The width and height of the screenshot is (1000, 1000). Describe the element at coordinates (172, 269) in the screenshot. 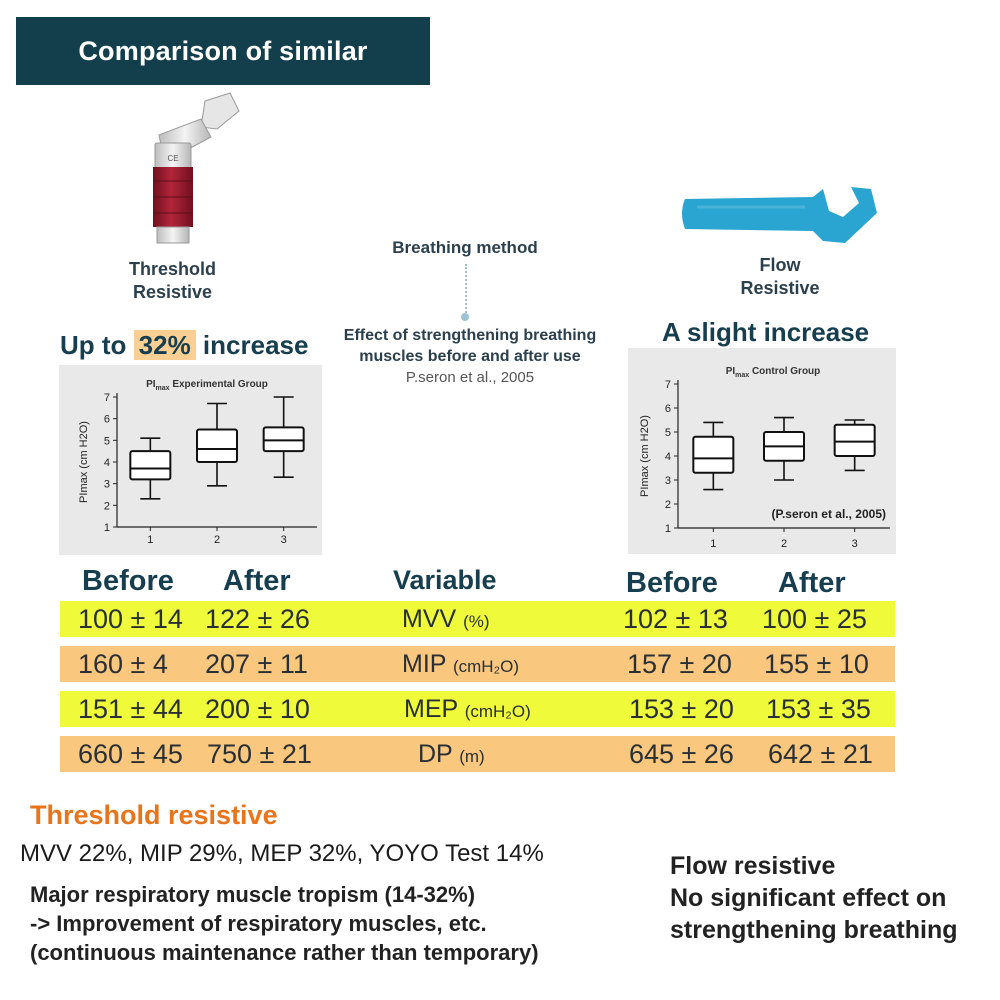

I see `threshold-label-line1: Threshold` at that location.